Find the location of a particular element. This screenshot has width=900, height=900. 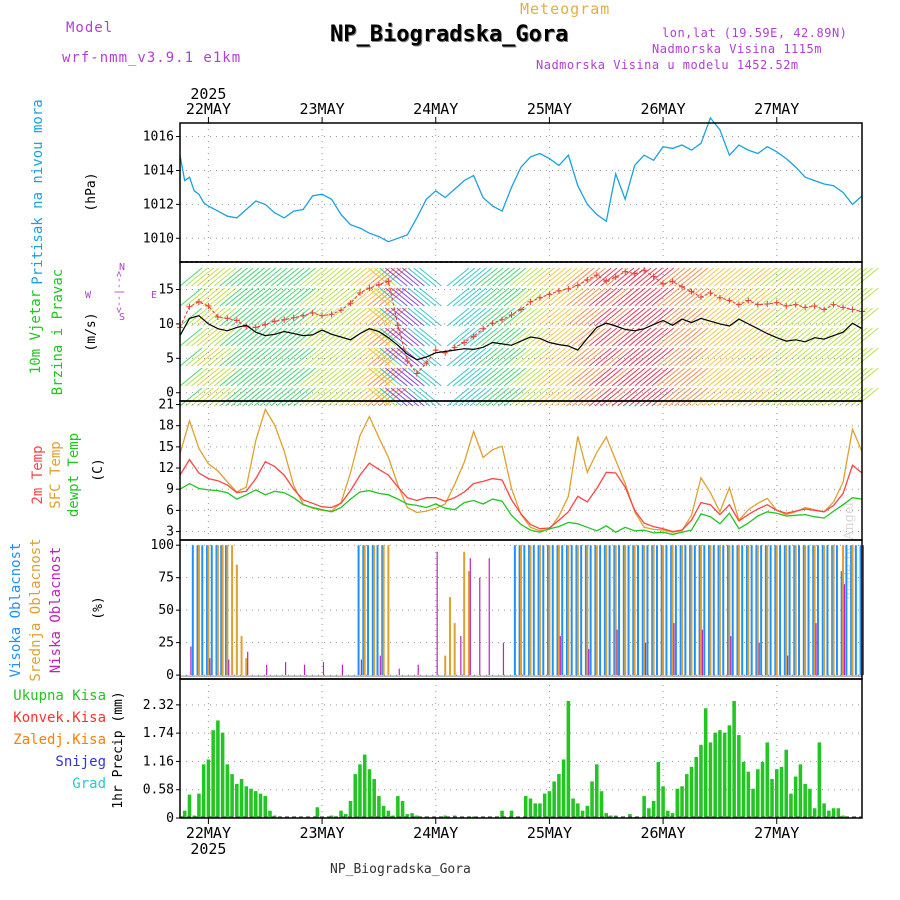

y-tick-label: 1.16 is located at coordinates (158, 761).